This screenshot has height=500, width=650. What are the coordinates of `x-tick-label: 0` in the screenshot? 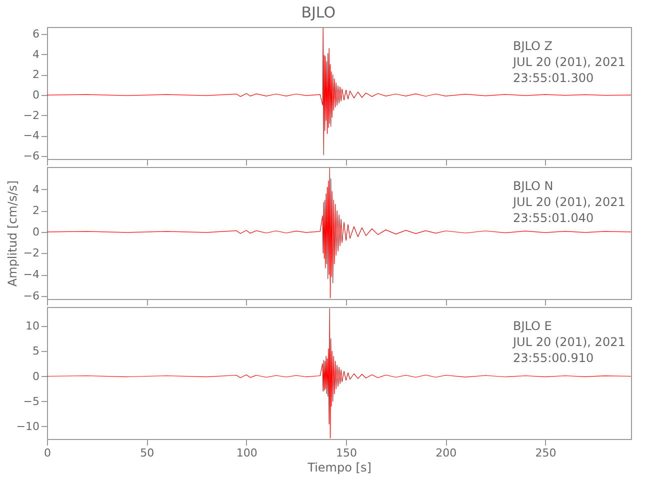 It's located at (47, 453).